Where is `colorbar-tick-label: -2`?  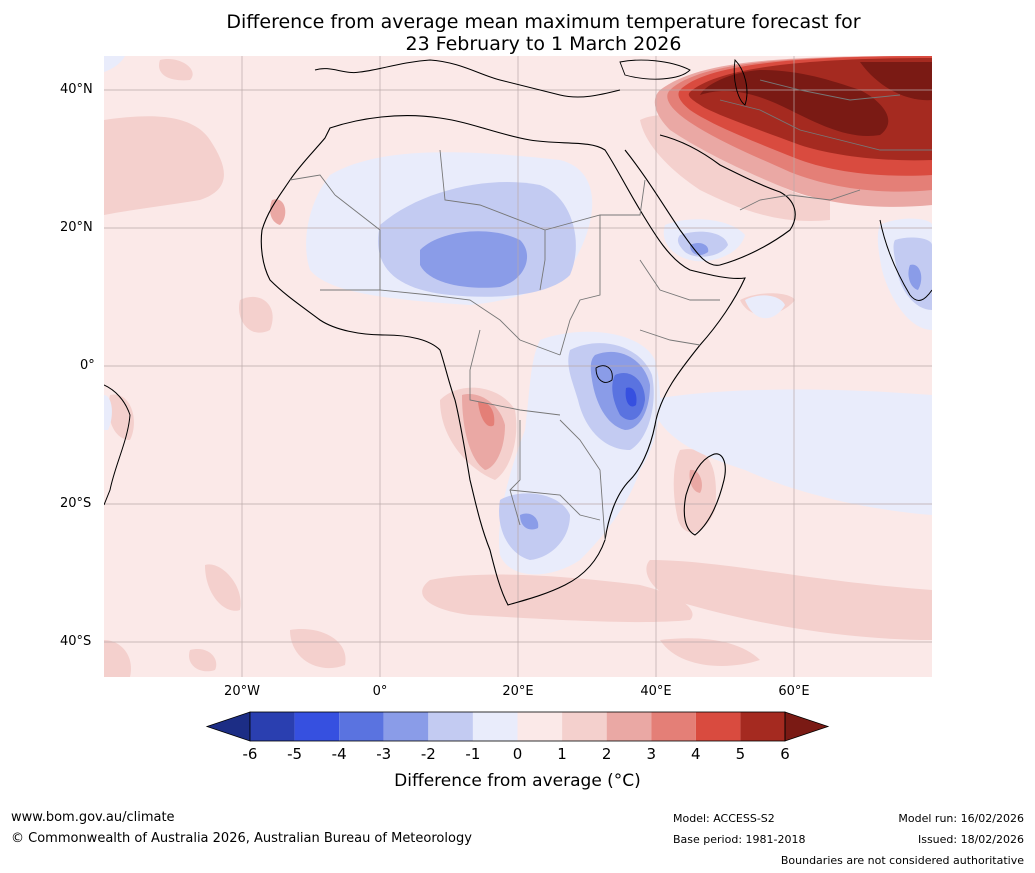
colorbar-tick-label: -2 is located at coordinates (428, 754).